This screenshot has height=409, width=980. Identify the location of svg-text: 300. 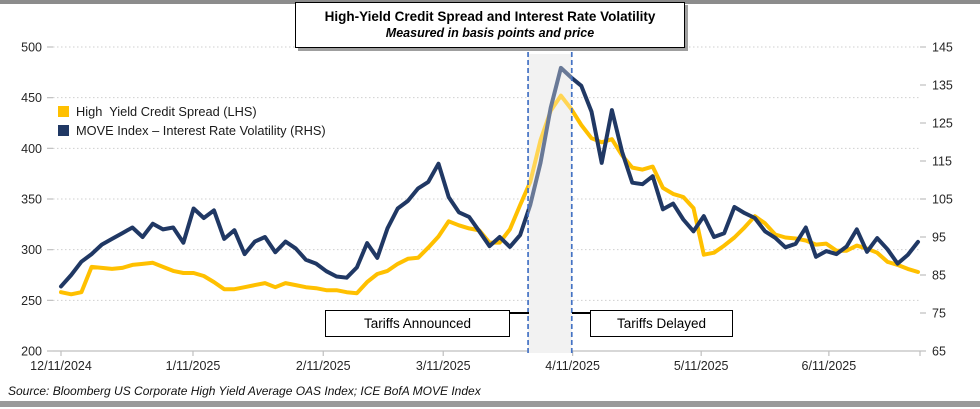
(31, 250).